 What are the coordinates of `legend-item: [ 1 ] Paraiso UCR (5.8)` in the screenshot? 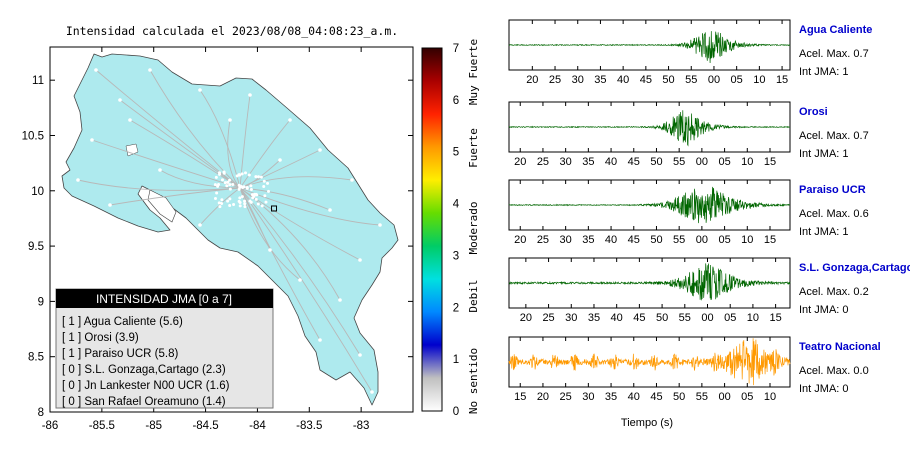 It's located at (120, 354).